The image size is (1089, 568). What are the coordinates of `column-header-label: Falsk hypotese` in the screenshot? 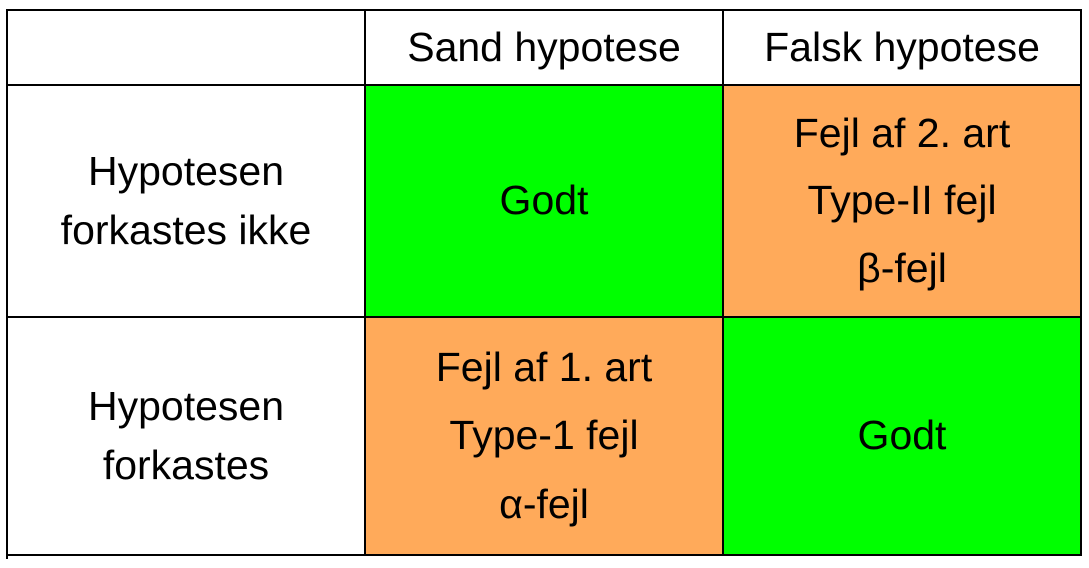 It's located at (902, 46).